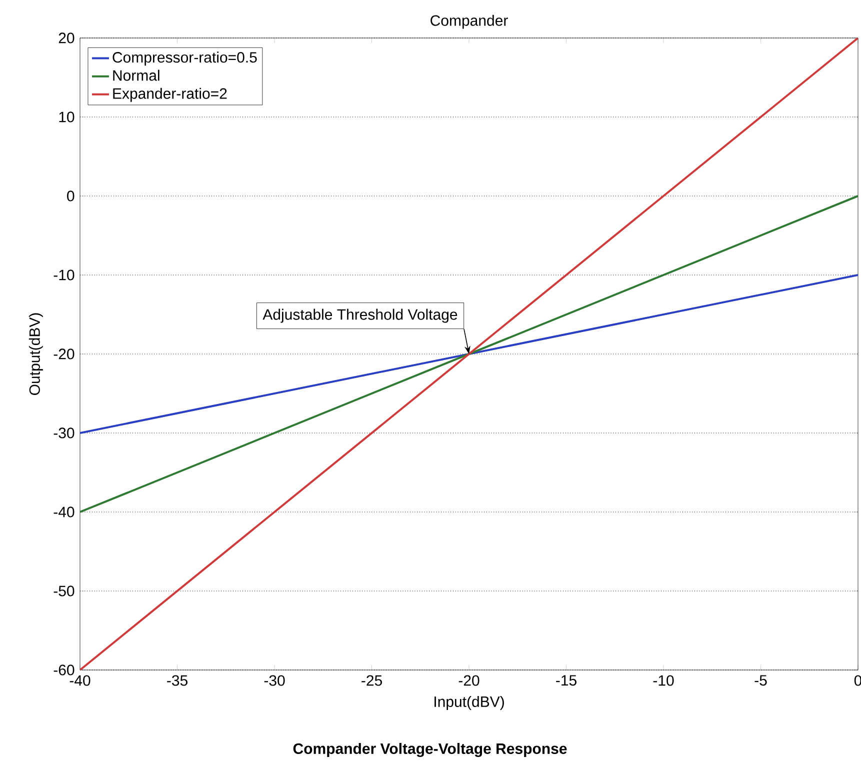  What do you see at coordinates (663, 680) in the screenshot?
I see `x-tick-label: -10` at bounding box center [663, 680].